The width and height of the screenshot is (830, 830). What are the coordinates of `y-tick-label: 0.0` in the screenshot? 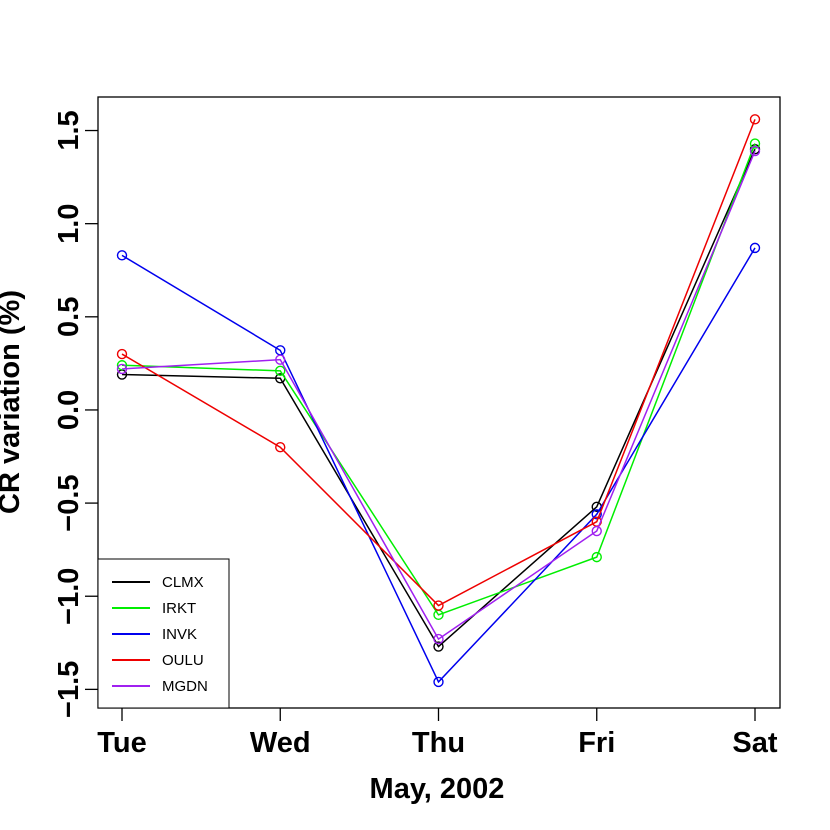 It's located at (69, 410).